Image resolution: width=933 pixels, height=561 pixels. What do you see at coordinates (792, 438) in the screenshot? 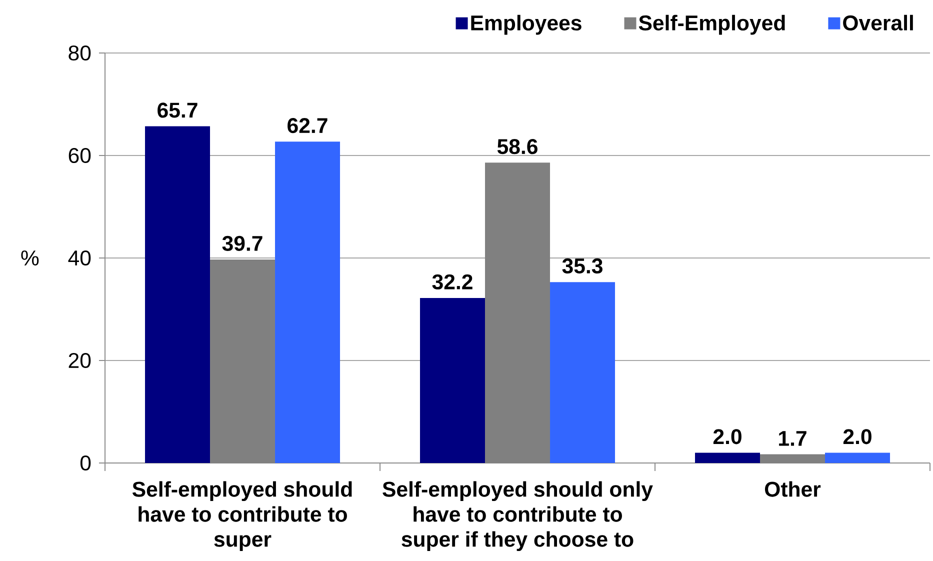
I see `data-label: 1.7` at bounding box center [792, 438].